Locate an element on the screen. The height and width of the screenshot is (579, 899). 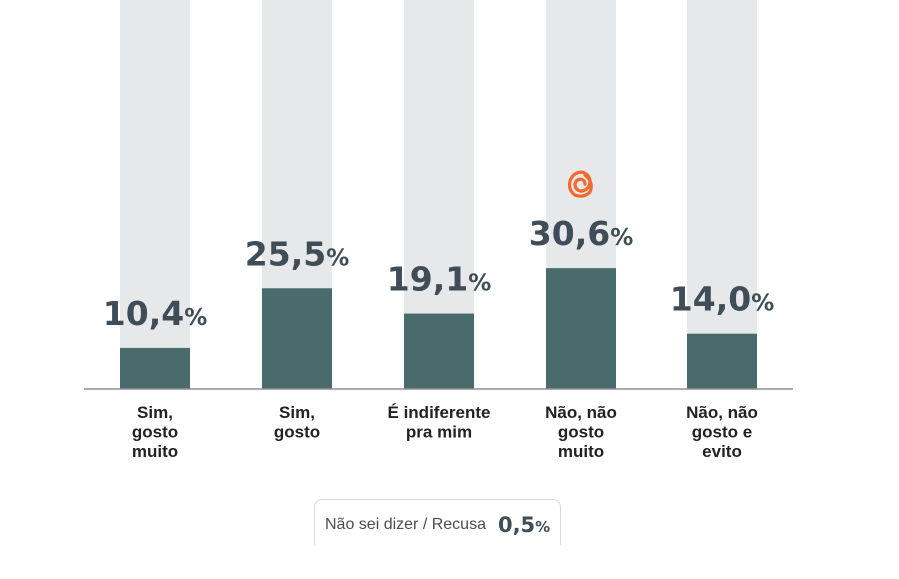
category-label: Sim, gosto muito is located at coordinates (155, 432).